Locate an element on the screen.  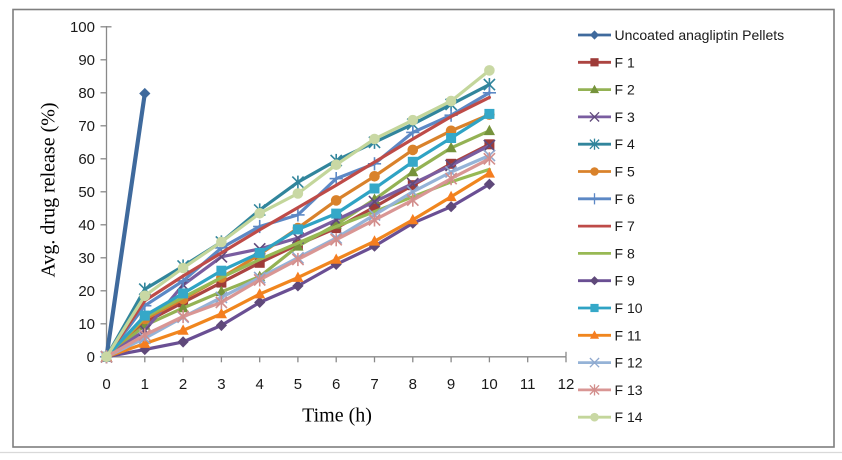
svg-text: F 3 is located at coordinates (625, 117).